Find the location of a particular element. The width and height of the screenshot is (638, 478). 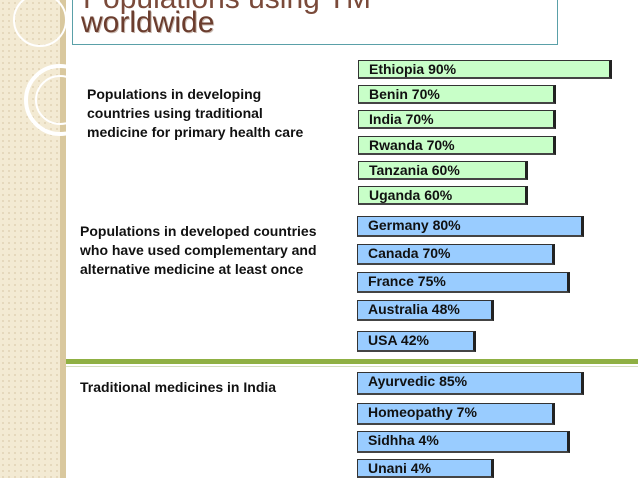

title-box: Populations using TM worldwide is located at coordinates (315, 22).